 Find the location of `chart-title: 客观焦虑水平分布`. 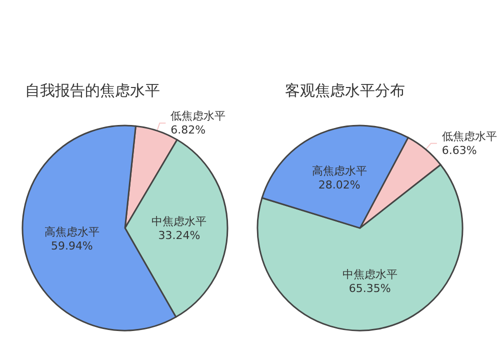

chart-title: 客观焦虑水平分布 is located at coordinates (345, 91).